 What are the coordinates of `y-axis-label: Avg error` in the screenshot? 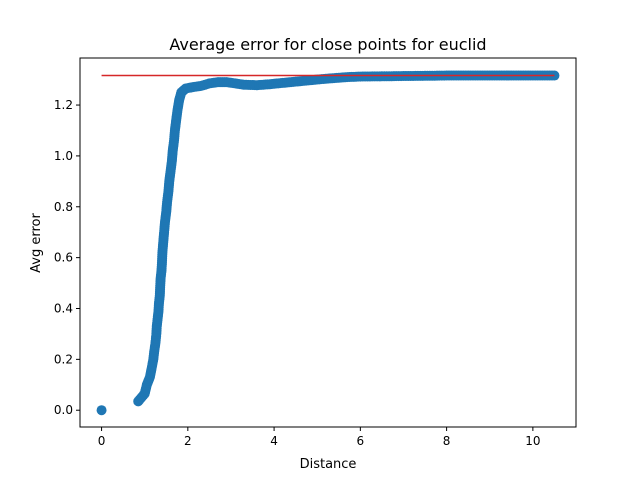 It's located at (36, 243).